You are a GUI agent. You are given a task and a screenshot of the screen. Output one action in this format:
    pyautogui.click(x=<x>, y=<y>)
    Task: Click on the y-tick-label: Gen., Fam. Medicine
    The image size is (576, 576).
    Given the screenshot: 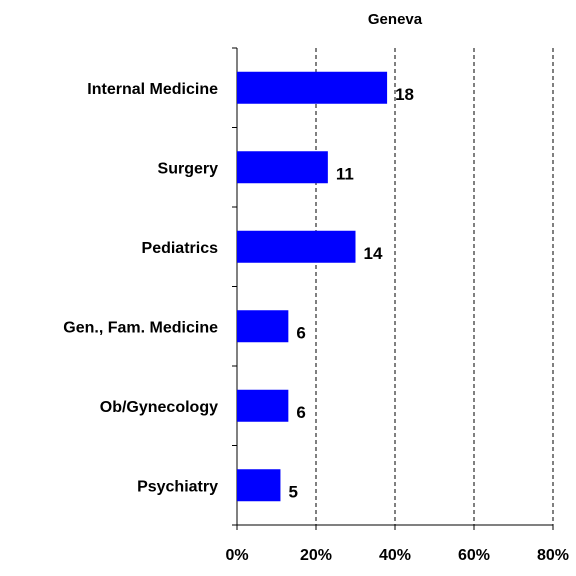 What is the action you would take?
    pyautogui.click(x=140, y=327)
    